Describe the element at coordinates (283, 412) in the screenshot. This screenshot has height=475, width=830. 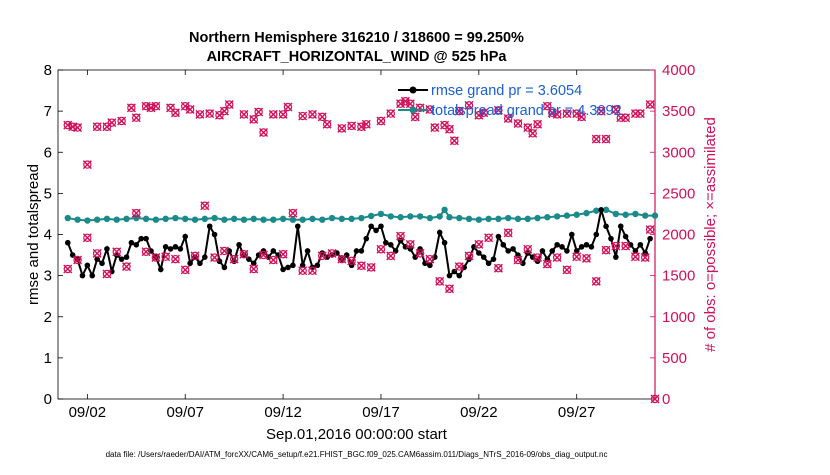
I see `x-tick-label: 09/12` at that location.